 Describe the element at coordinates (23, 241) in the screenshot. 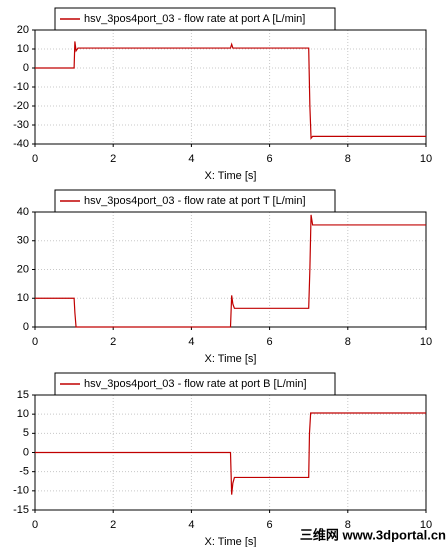

I see `y-tick-label: 30` at that location.